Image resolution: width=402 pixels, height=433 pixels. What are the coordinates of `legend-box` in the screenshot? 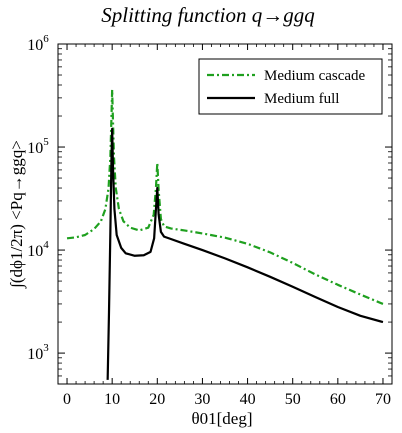 It's located at (290, 86).